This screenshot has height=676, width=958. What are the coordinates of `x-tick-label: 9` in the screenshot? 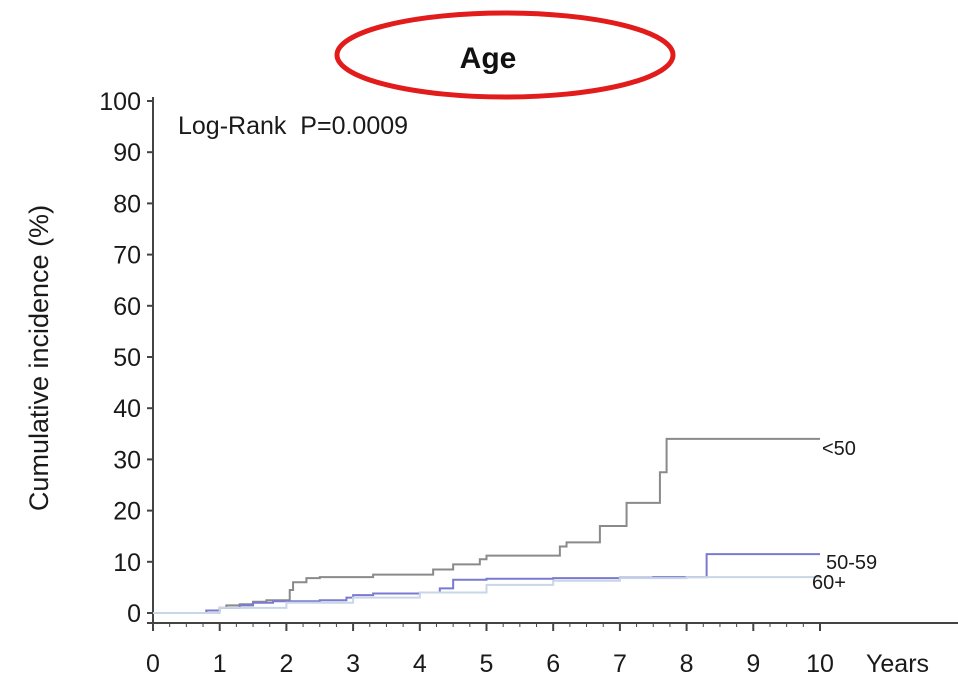 It's located at (753, 663).